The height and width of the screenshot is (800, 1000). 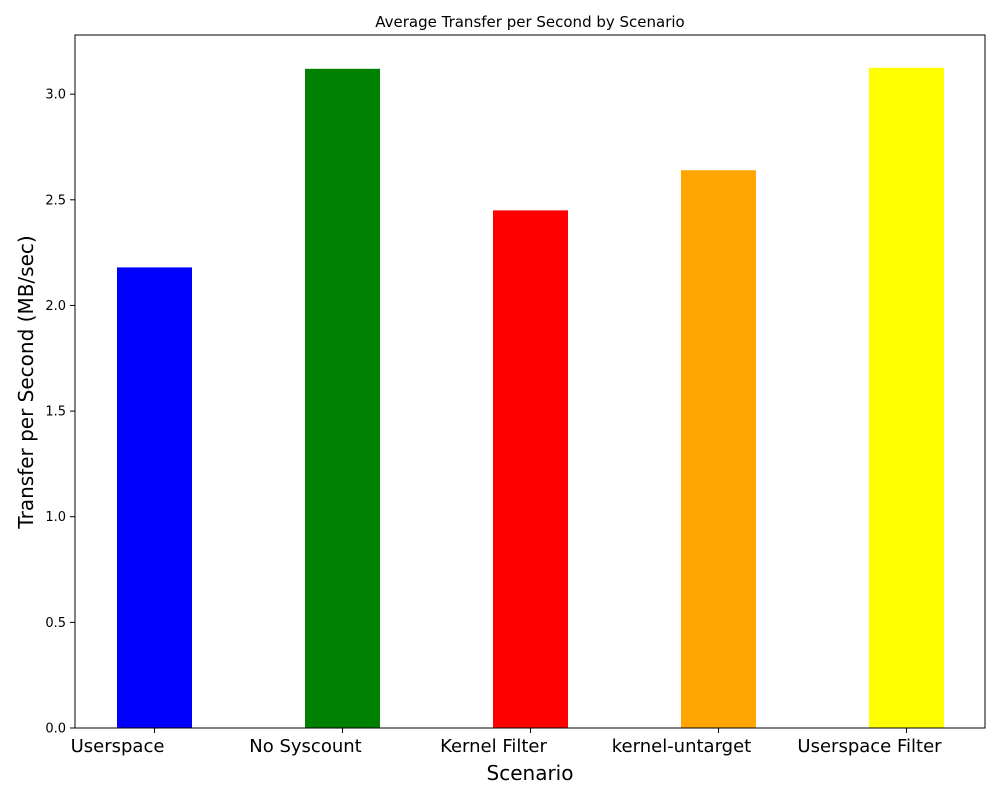 I want to click on chart-title: Average Transfer per Second by Scenario, so click(x=529, y=22).